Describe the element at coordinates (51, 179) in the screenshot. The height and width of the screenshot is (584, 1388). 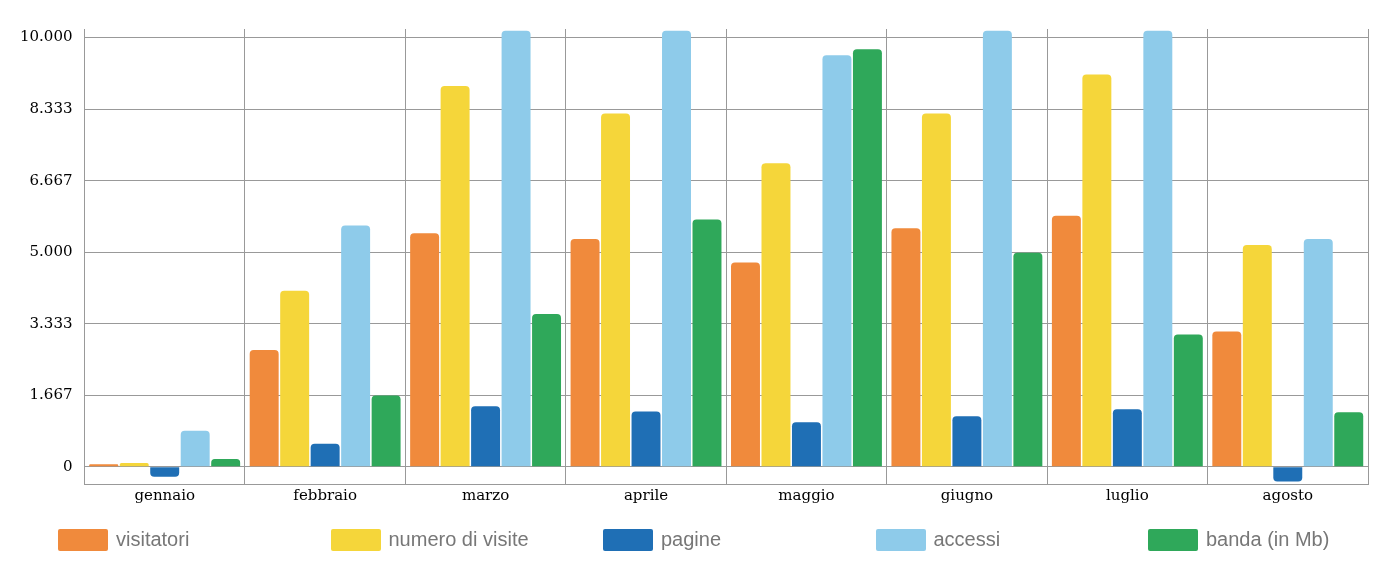
I see `y-tick-label: 6.667` at that location.